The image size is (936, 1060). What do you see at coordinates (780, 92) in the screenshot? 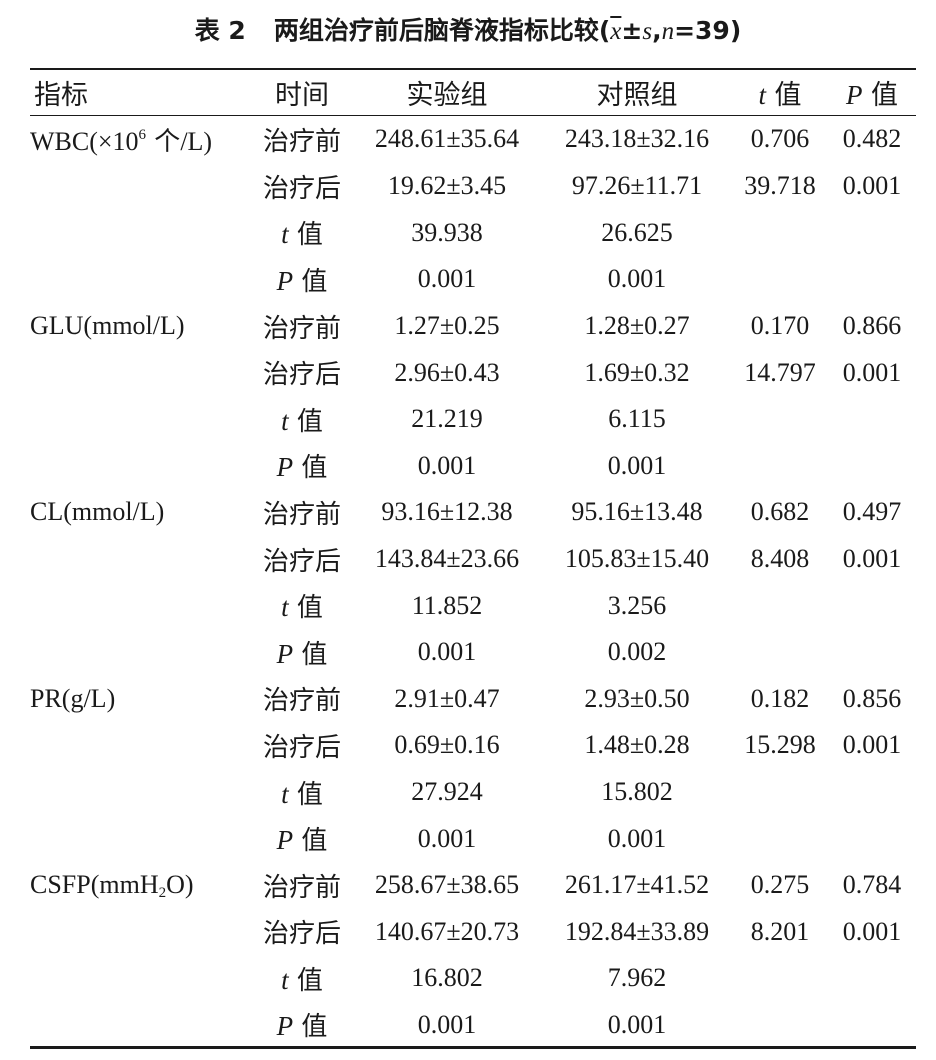
I see `header-t-value: t 值` at bounding box center [780, 92].